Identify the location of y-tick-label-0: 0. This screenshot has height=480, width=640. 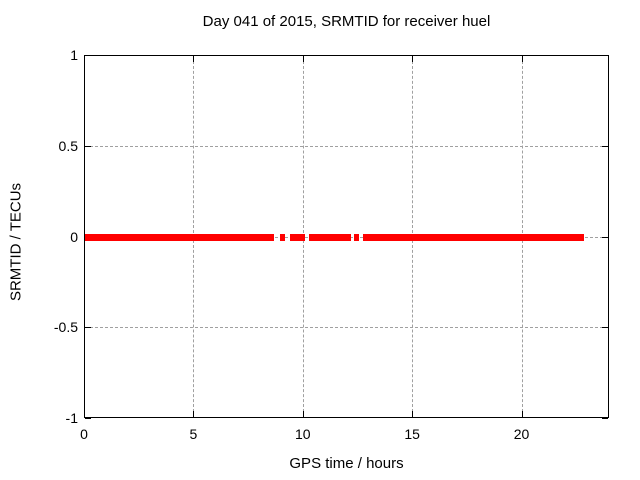
(74, 236).